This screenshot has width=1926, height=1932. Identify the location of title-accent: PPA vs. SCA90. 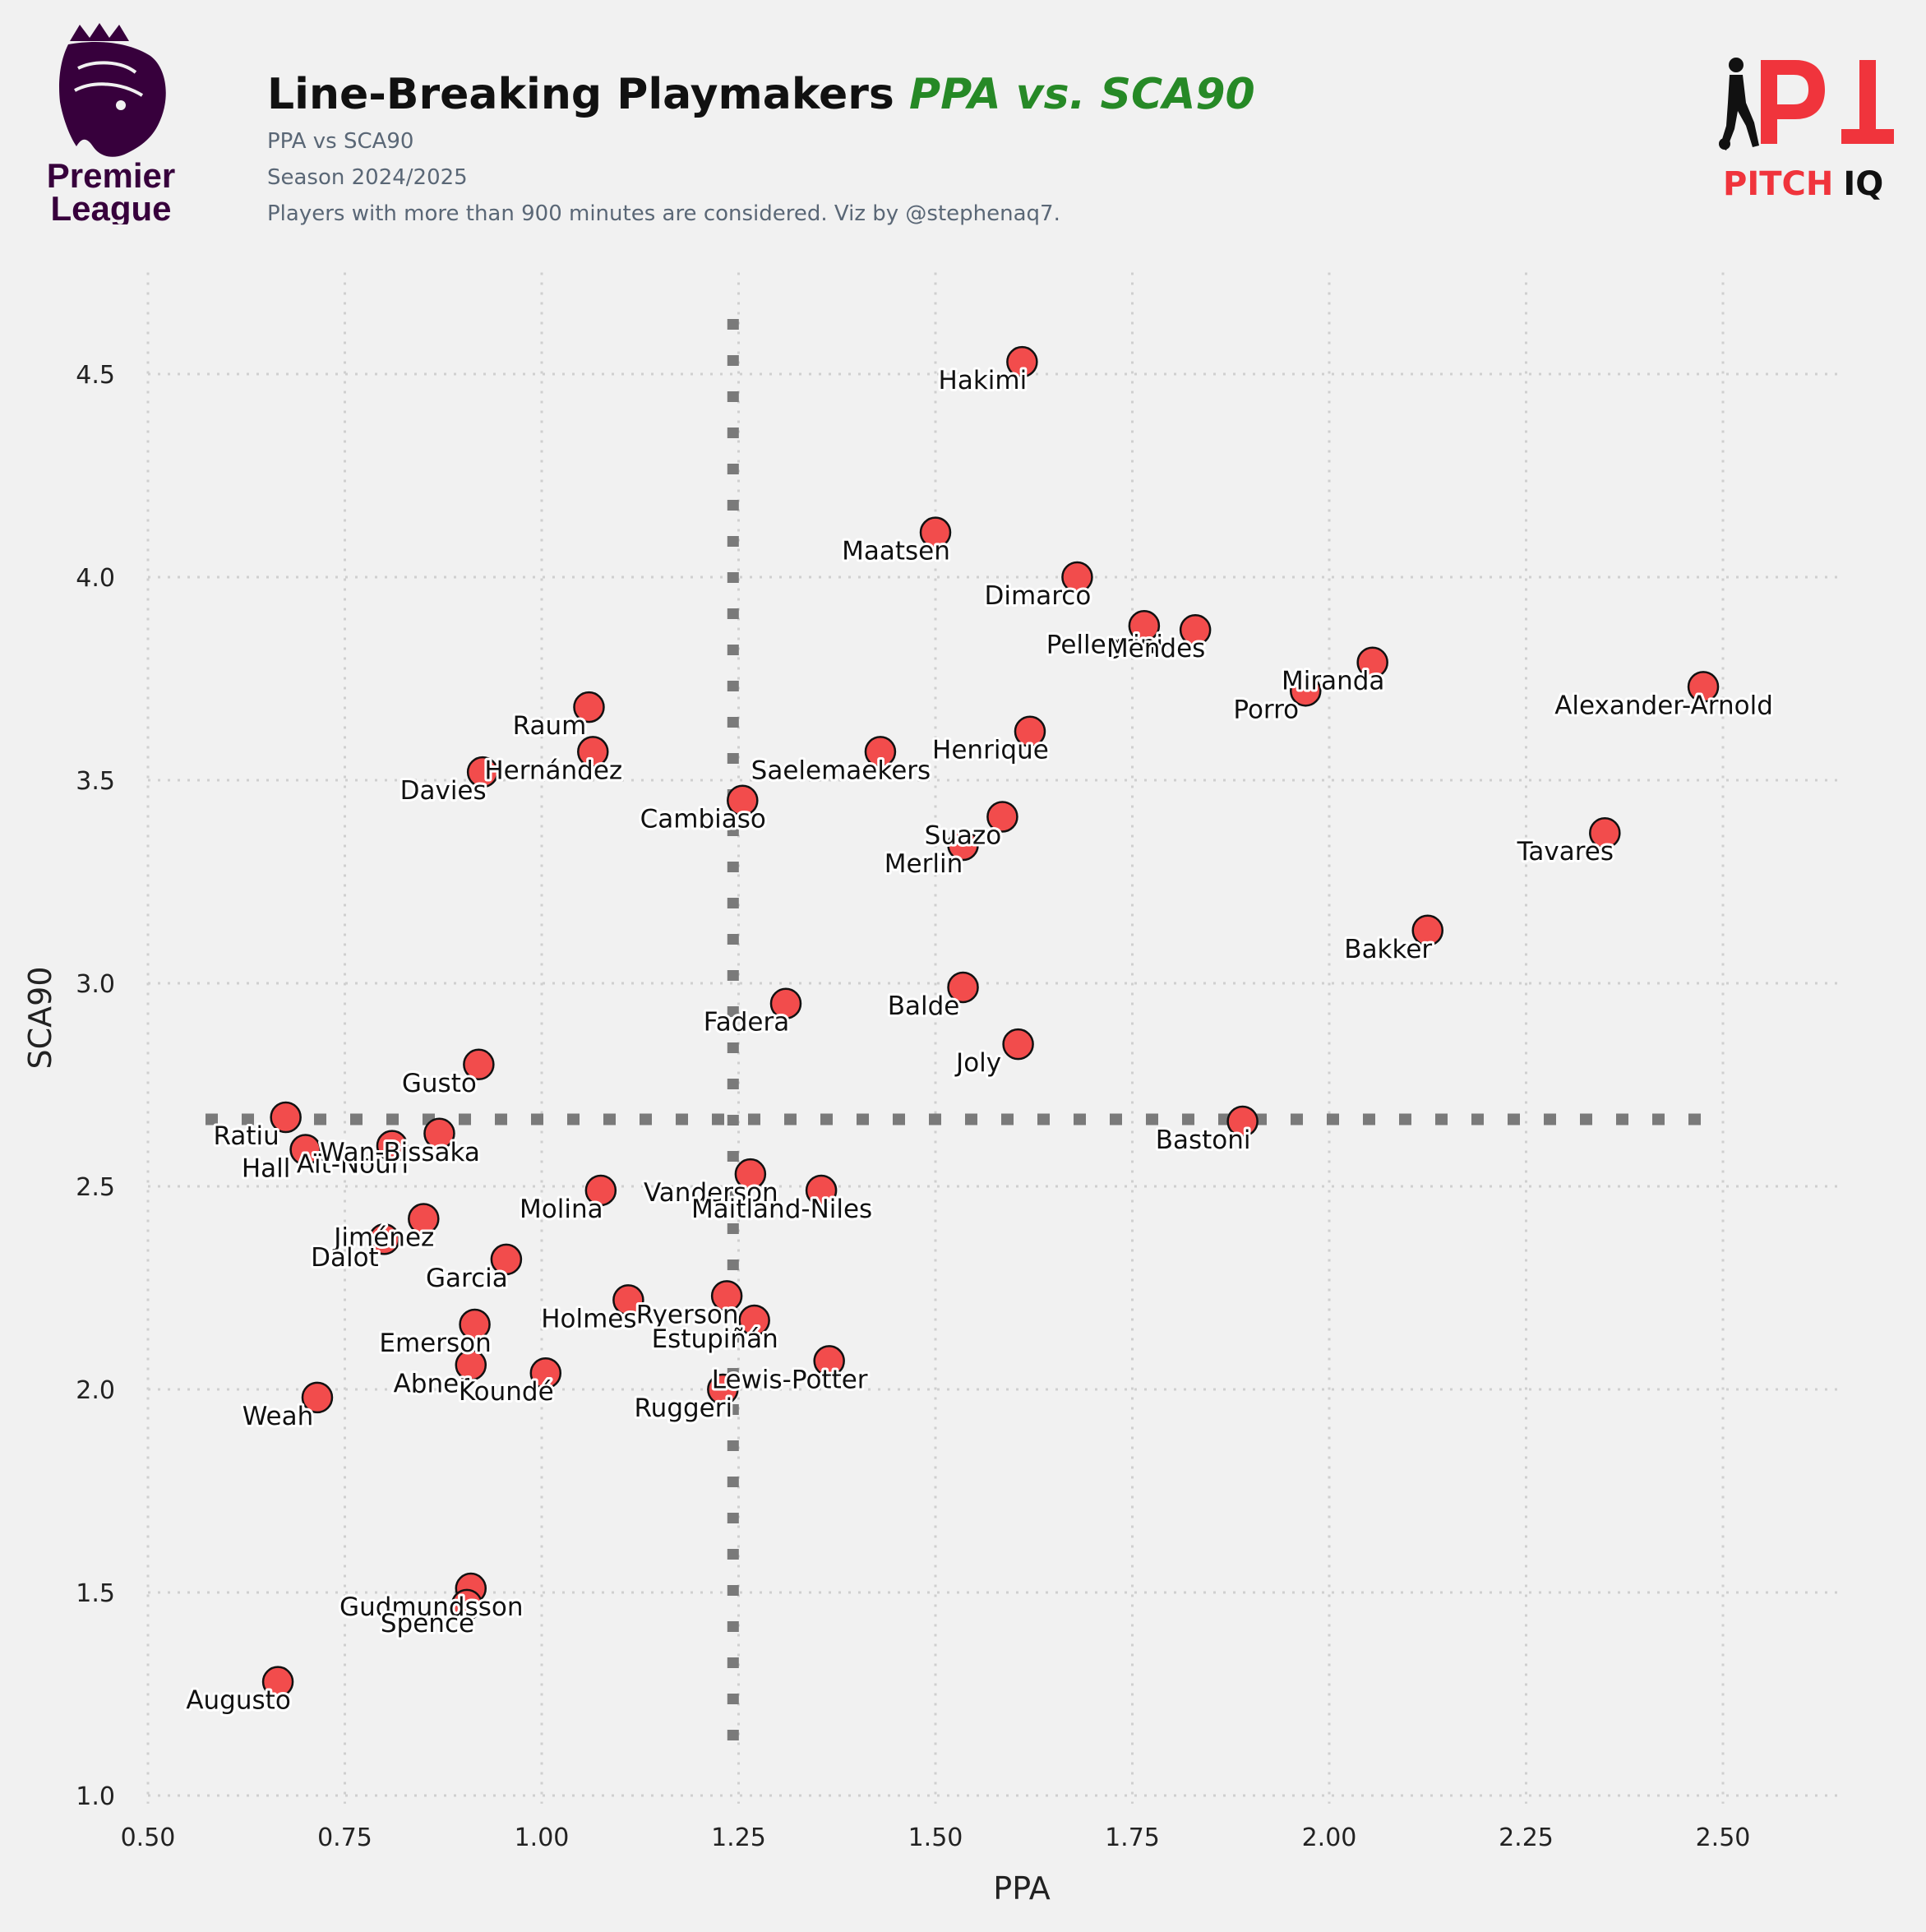
(1081, 94).